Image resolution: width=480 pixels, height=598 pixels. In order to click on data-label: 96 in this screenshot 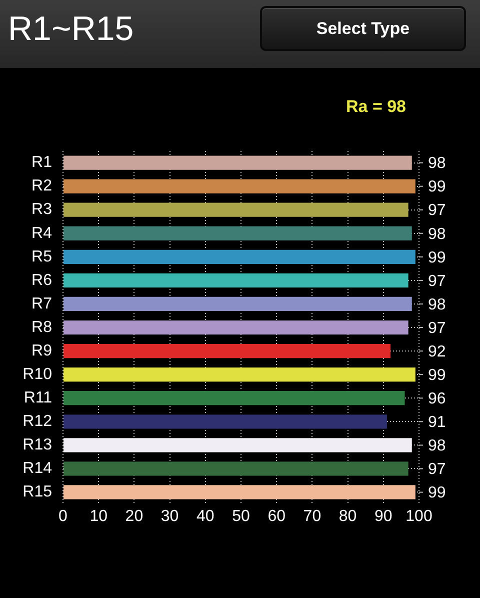, I will do `click(437, 399)`.